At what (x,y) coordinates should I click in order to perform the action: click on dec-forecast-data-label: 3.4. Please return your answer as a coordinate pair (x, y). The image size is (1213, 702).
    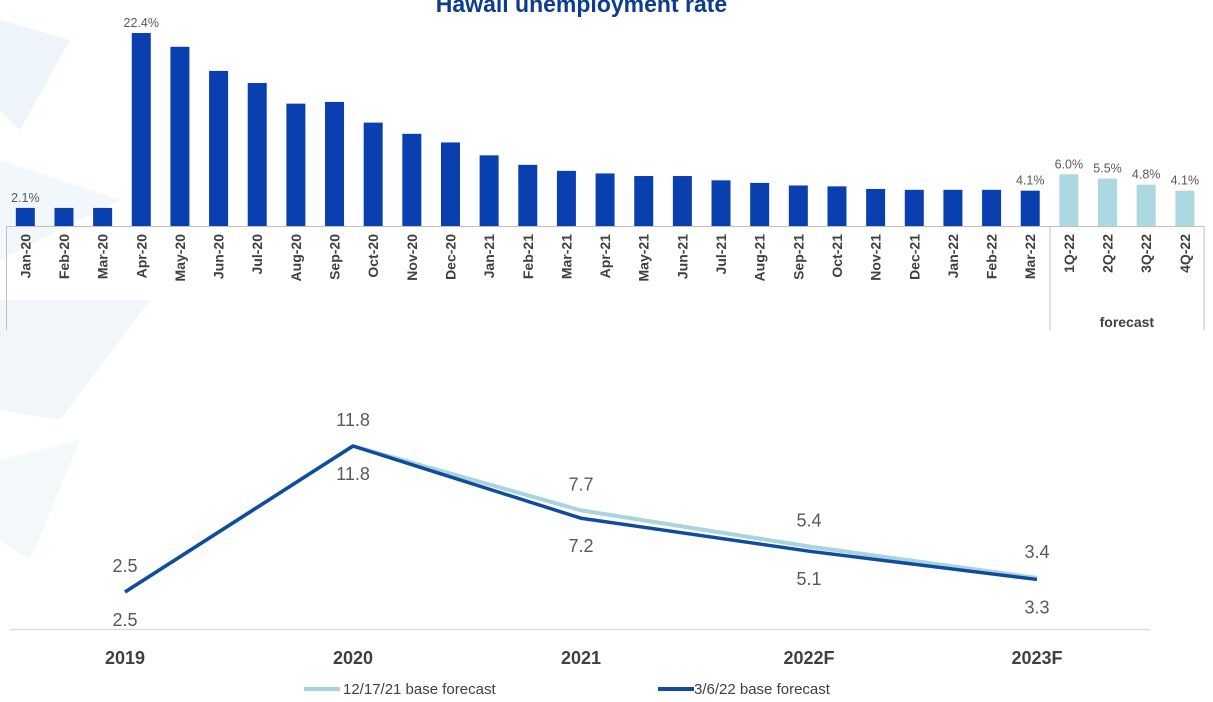
    Looking at the image, I should click on (1036, 552).